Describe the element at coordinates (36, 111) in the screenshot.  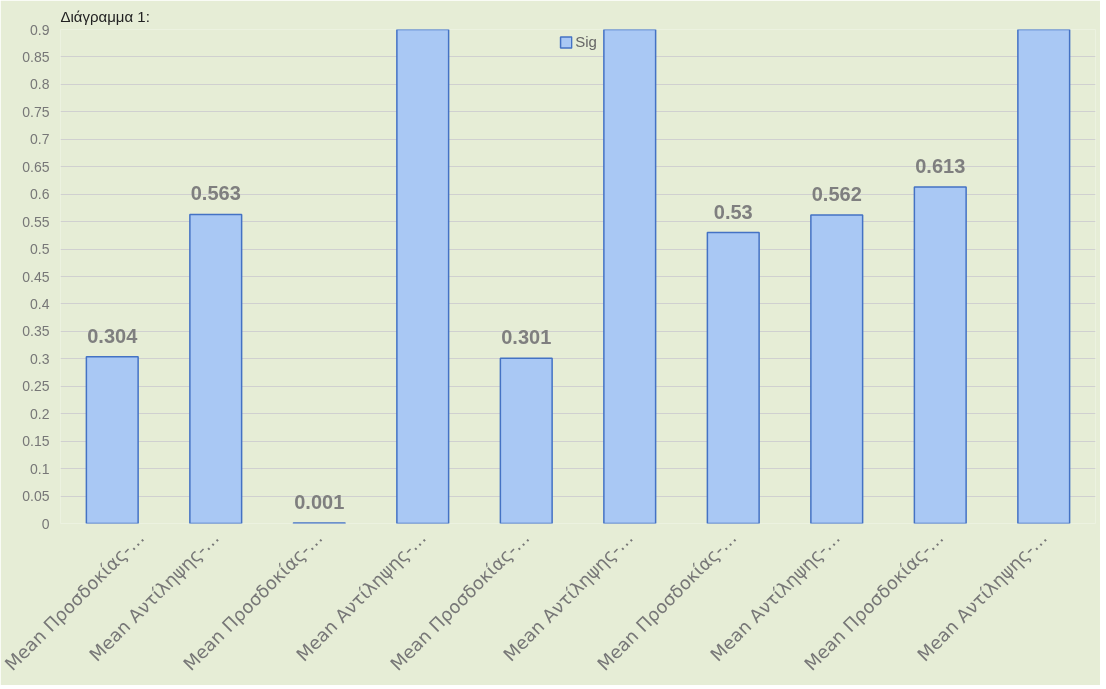
I see `y-tick-label: 0.75` at that location.